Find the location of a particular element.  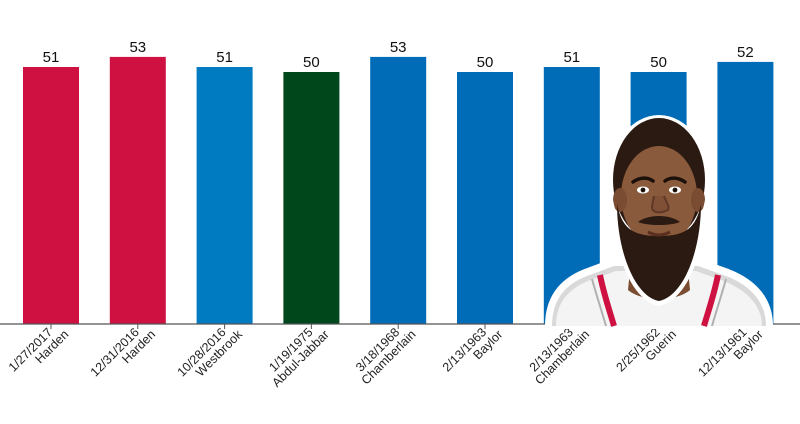

value-label-1: 53 is located at coordinates (137, 47).